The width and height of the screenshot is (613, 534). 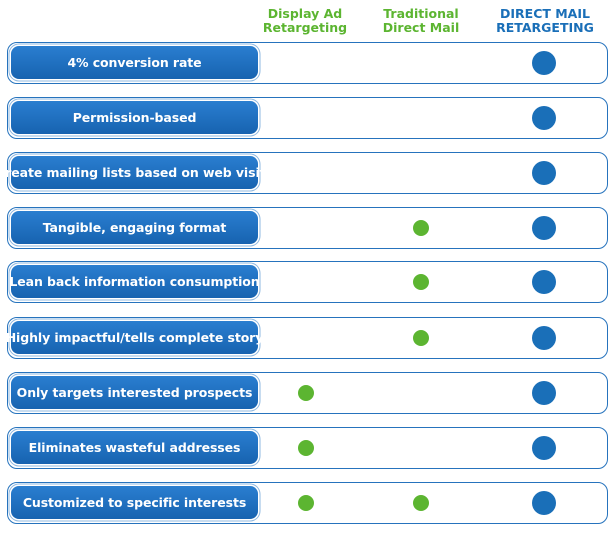 I want to click on column-header-direct-mail-retargeting: DIRECT MAIL RETARGETING, so click(x=545, y=21).